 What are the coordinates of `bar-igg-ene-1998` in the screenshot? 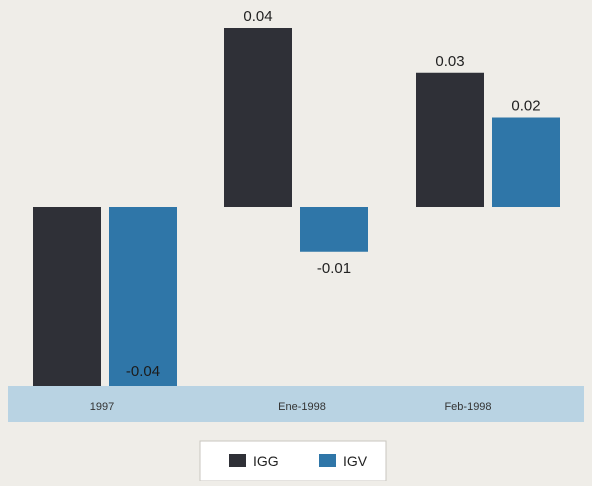 It's located at (258, 117).